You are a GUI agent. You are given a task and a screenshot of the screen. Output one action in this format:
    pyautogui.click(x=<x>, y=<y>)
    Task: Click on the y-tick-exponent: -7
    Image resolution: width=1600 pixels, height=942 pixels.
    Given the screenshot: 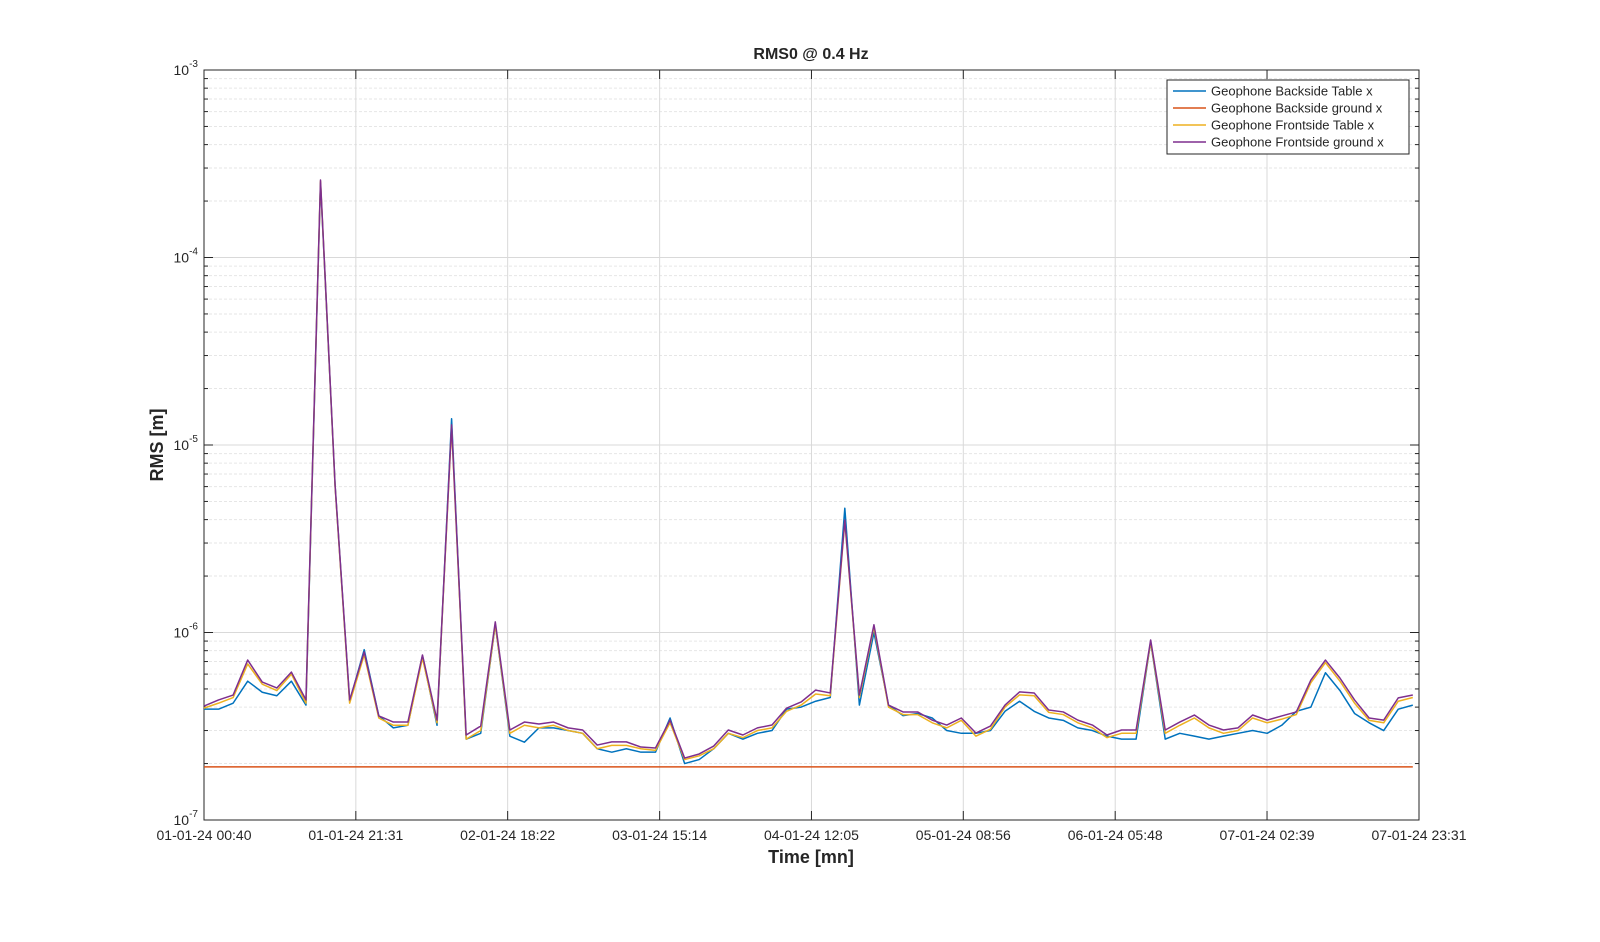 What is the action you would take?
    pyautogui.click(x=193, y=814)
    